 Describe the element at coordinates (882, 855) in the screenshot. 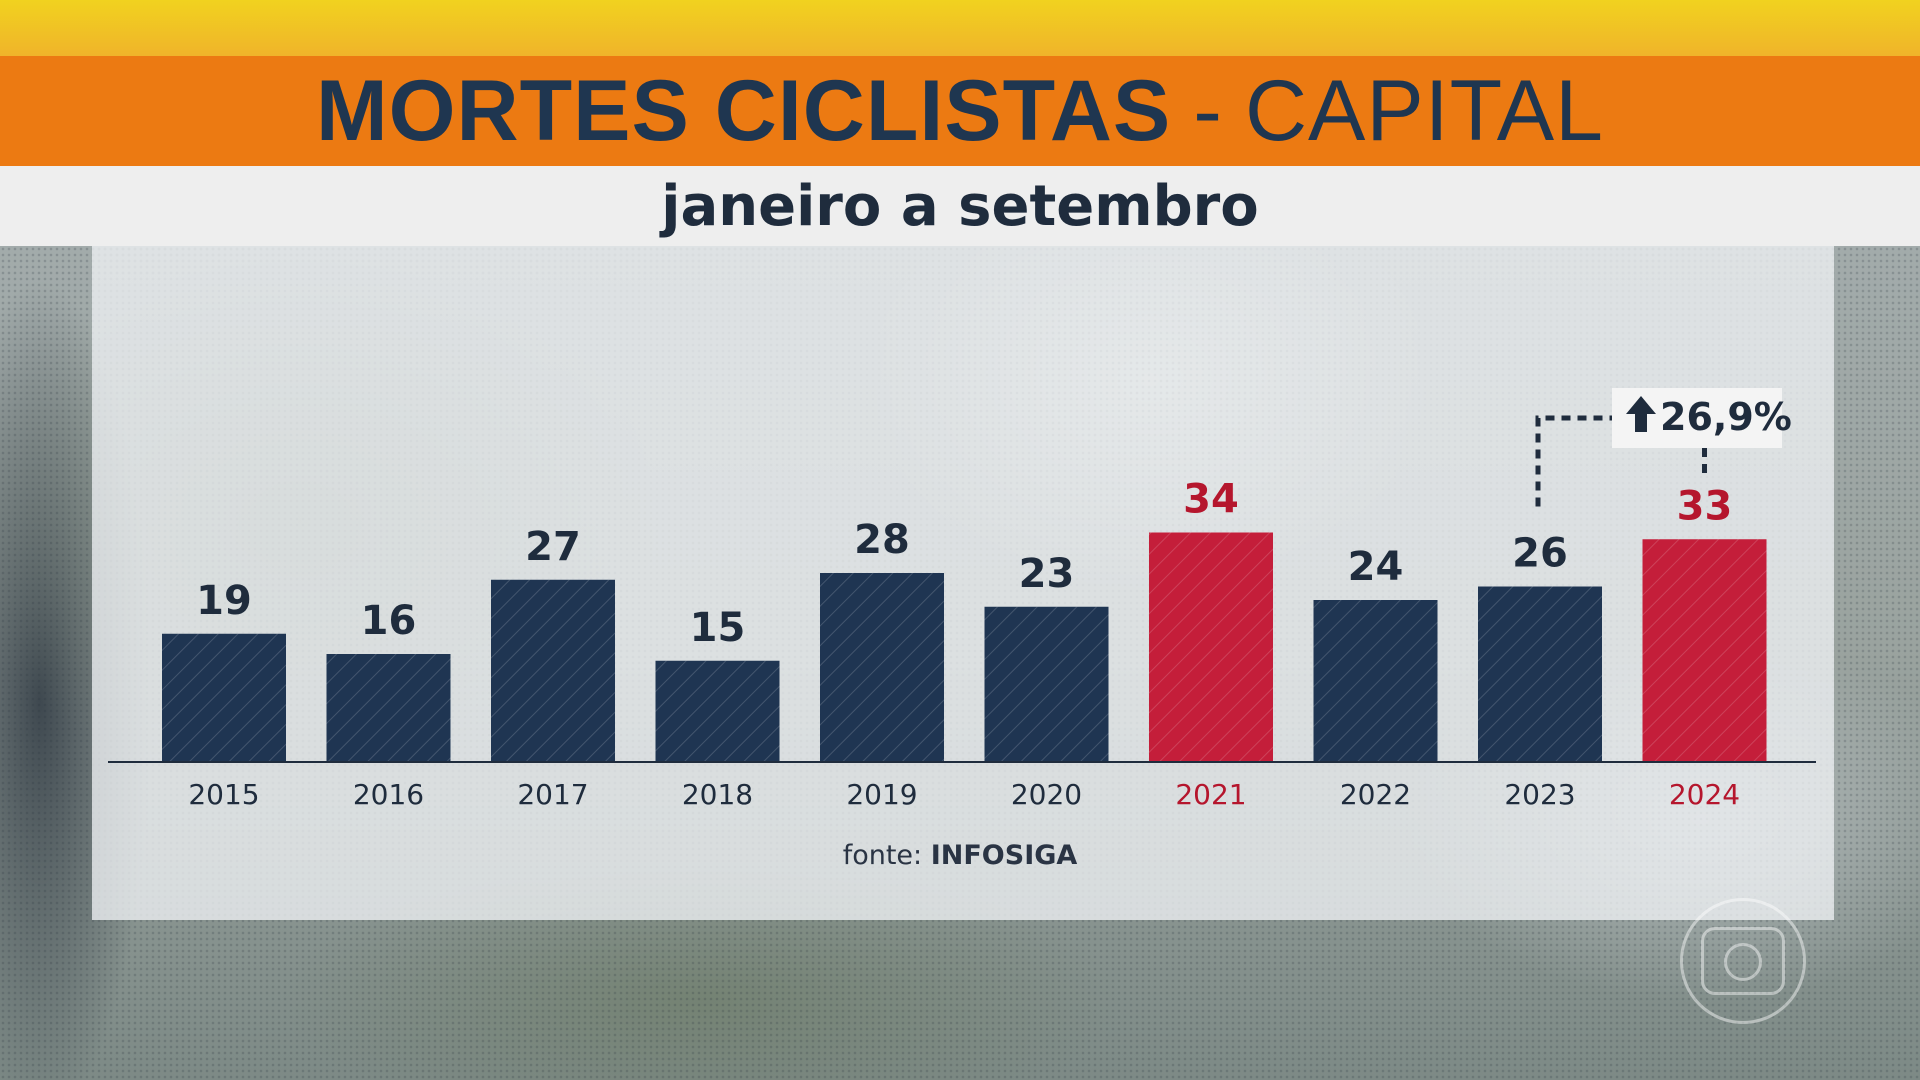

I see `source-prefix: fonte:` at that location.